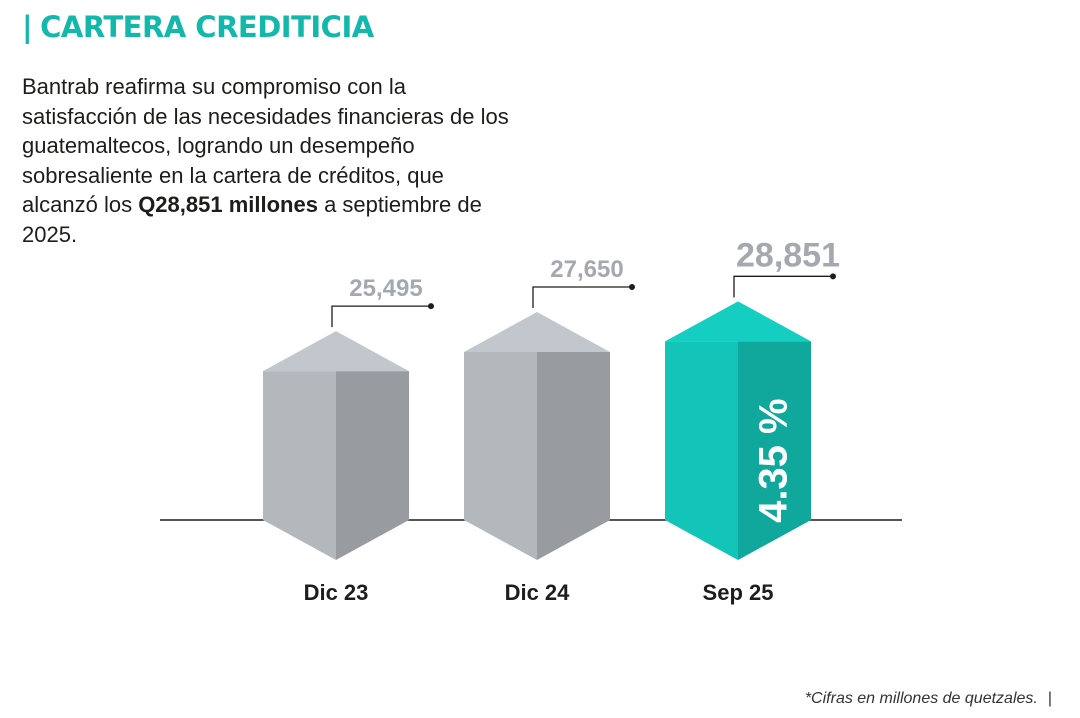  What do you see at coordinates (788, 255) in the screenshot?
I see `value-label: 28,851` at bounding box center [788, 255].